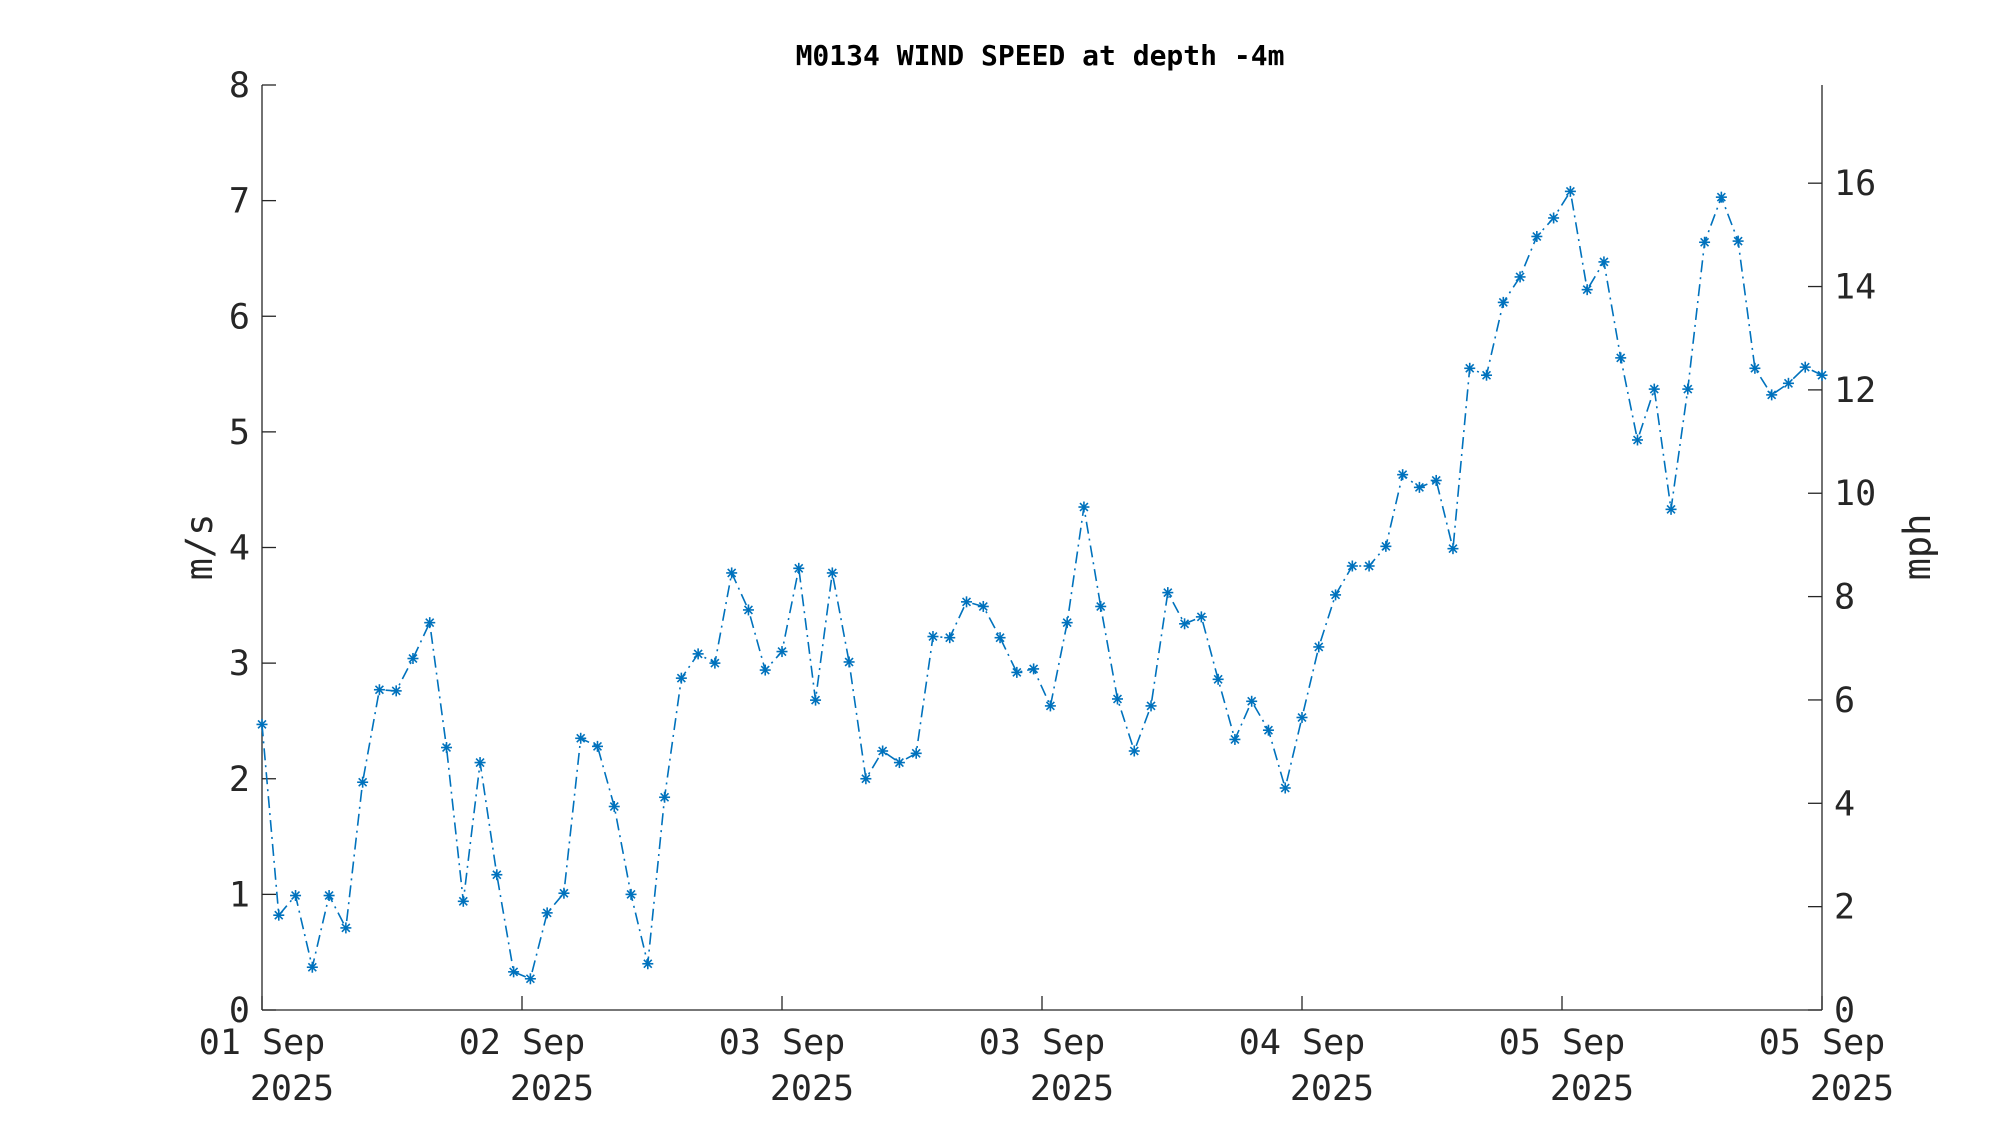 This screenshot has height=1125, width=2000. I want to click on right-tick-label: 14, so click(1855, 288).